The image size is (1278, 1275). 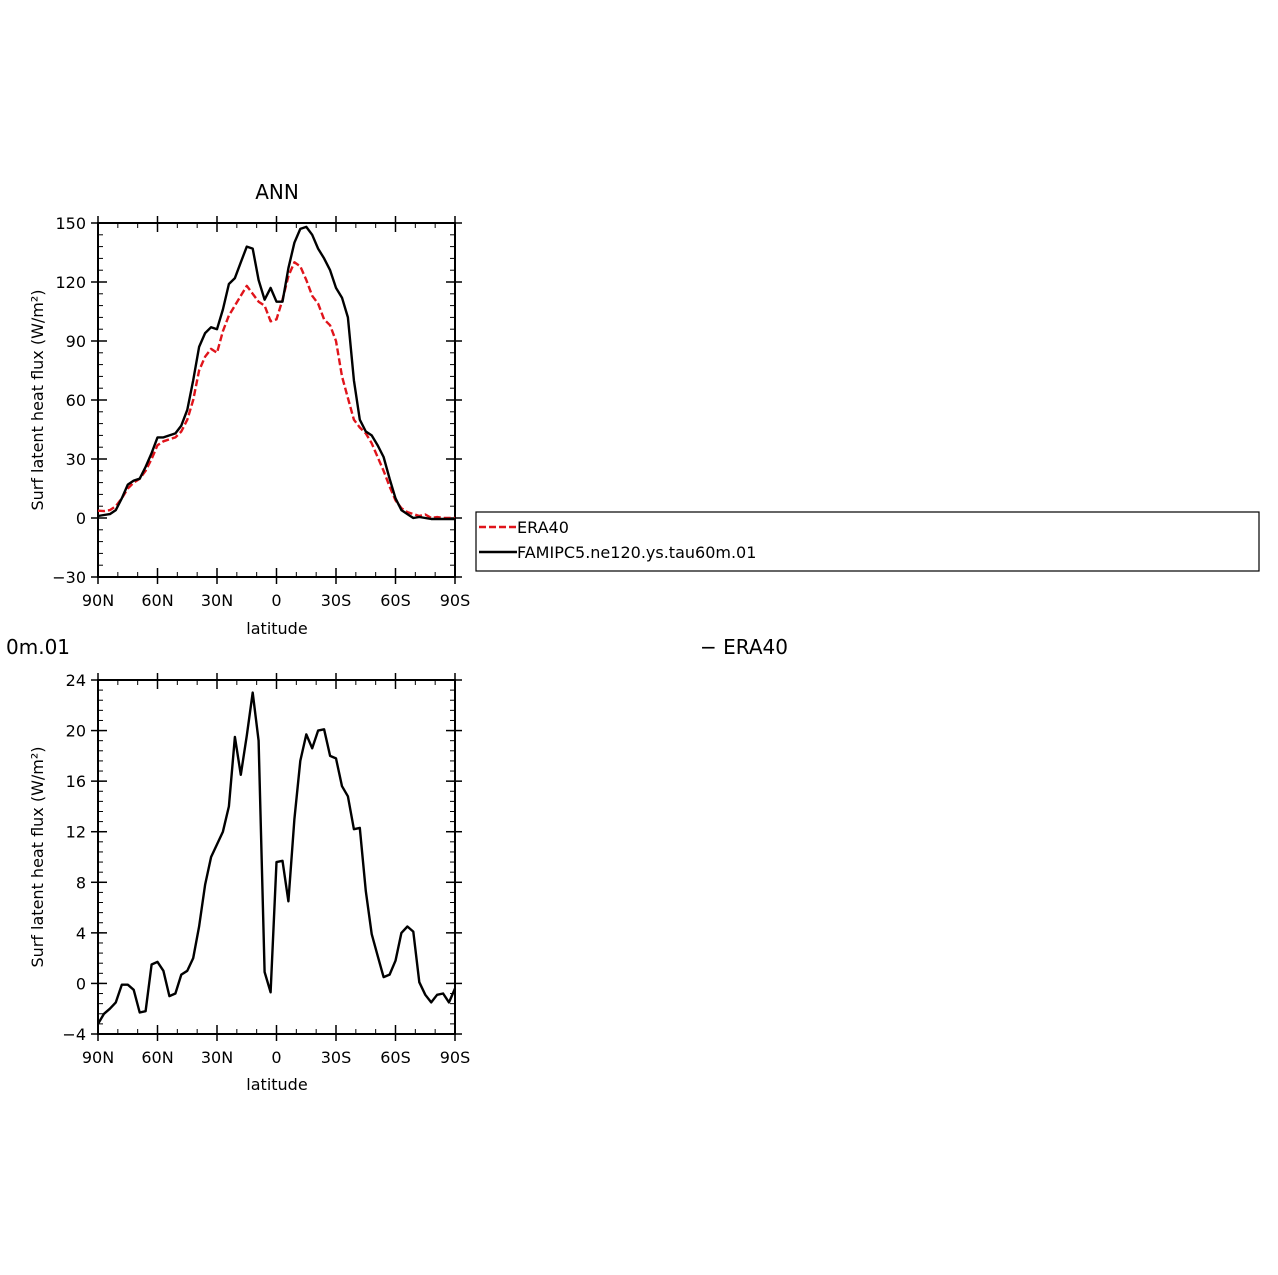 What do you see at coordinates (744, 647) in the screenshot?
I see `bottom-title-right-fragment: − ERA40` at bounding box center [744, 647].